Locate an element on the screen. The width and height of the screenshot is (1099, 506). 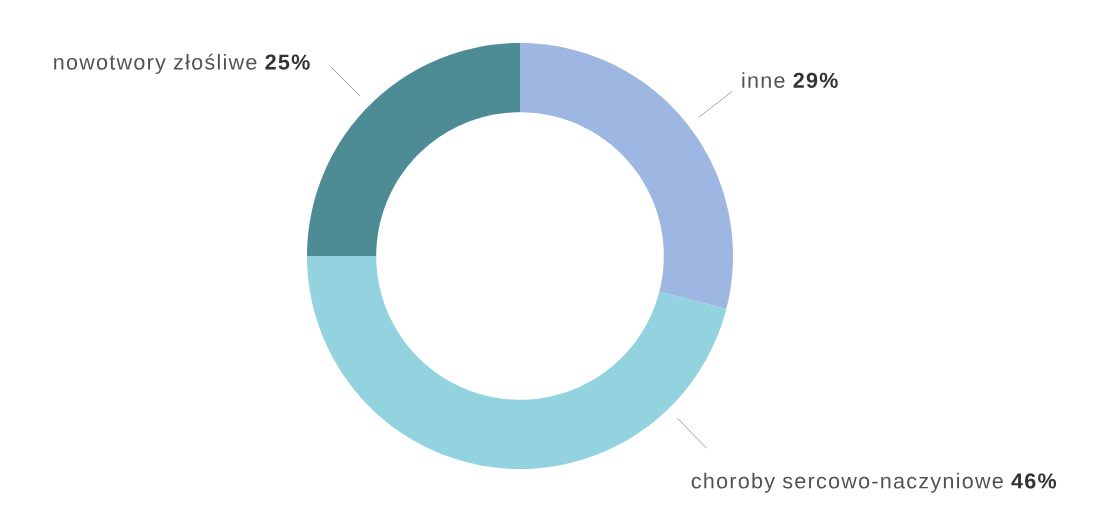
slice-label: inne is located at coordinates (763, 80).